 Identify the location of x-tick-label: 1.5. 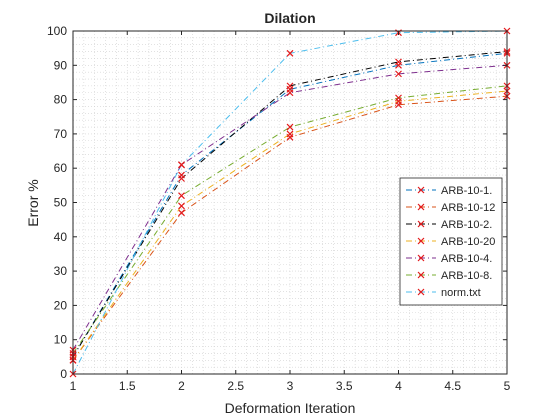
(127, 386).